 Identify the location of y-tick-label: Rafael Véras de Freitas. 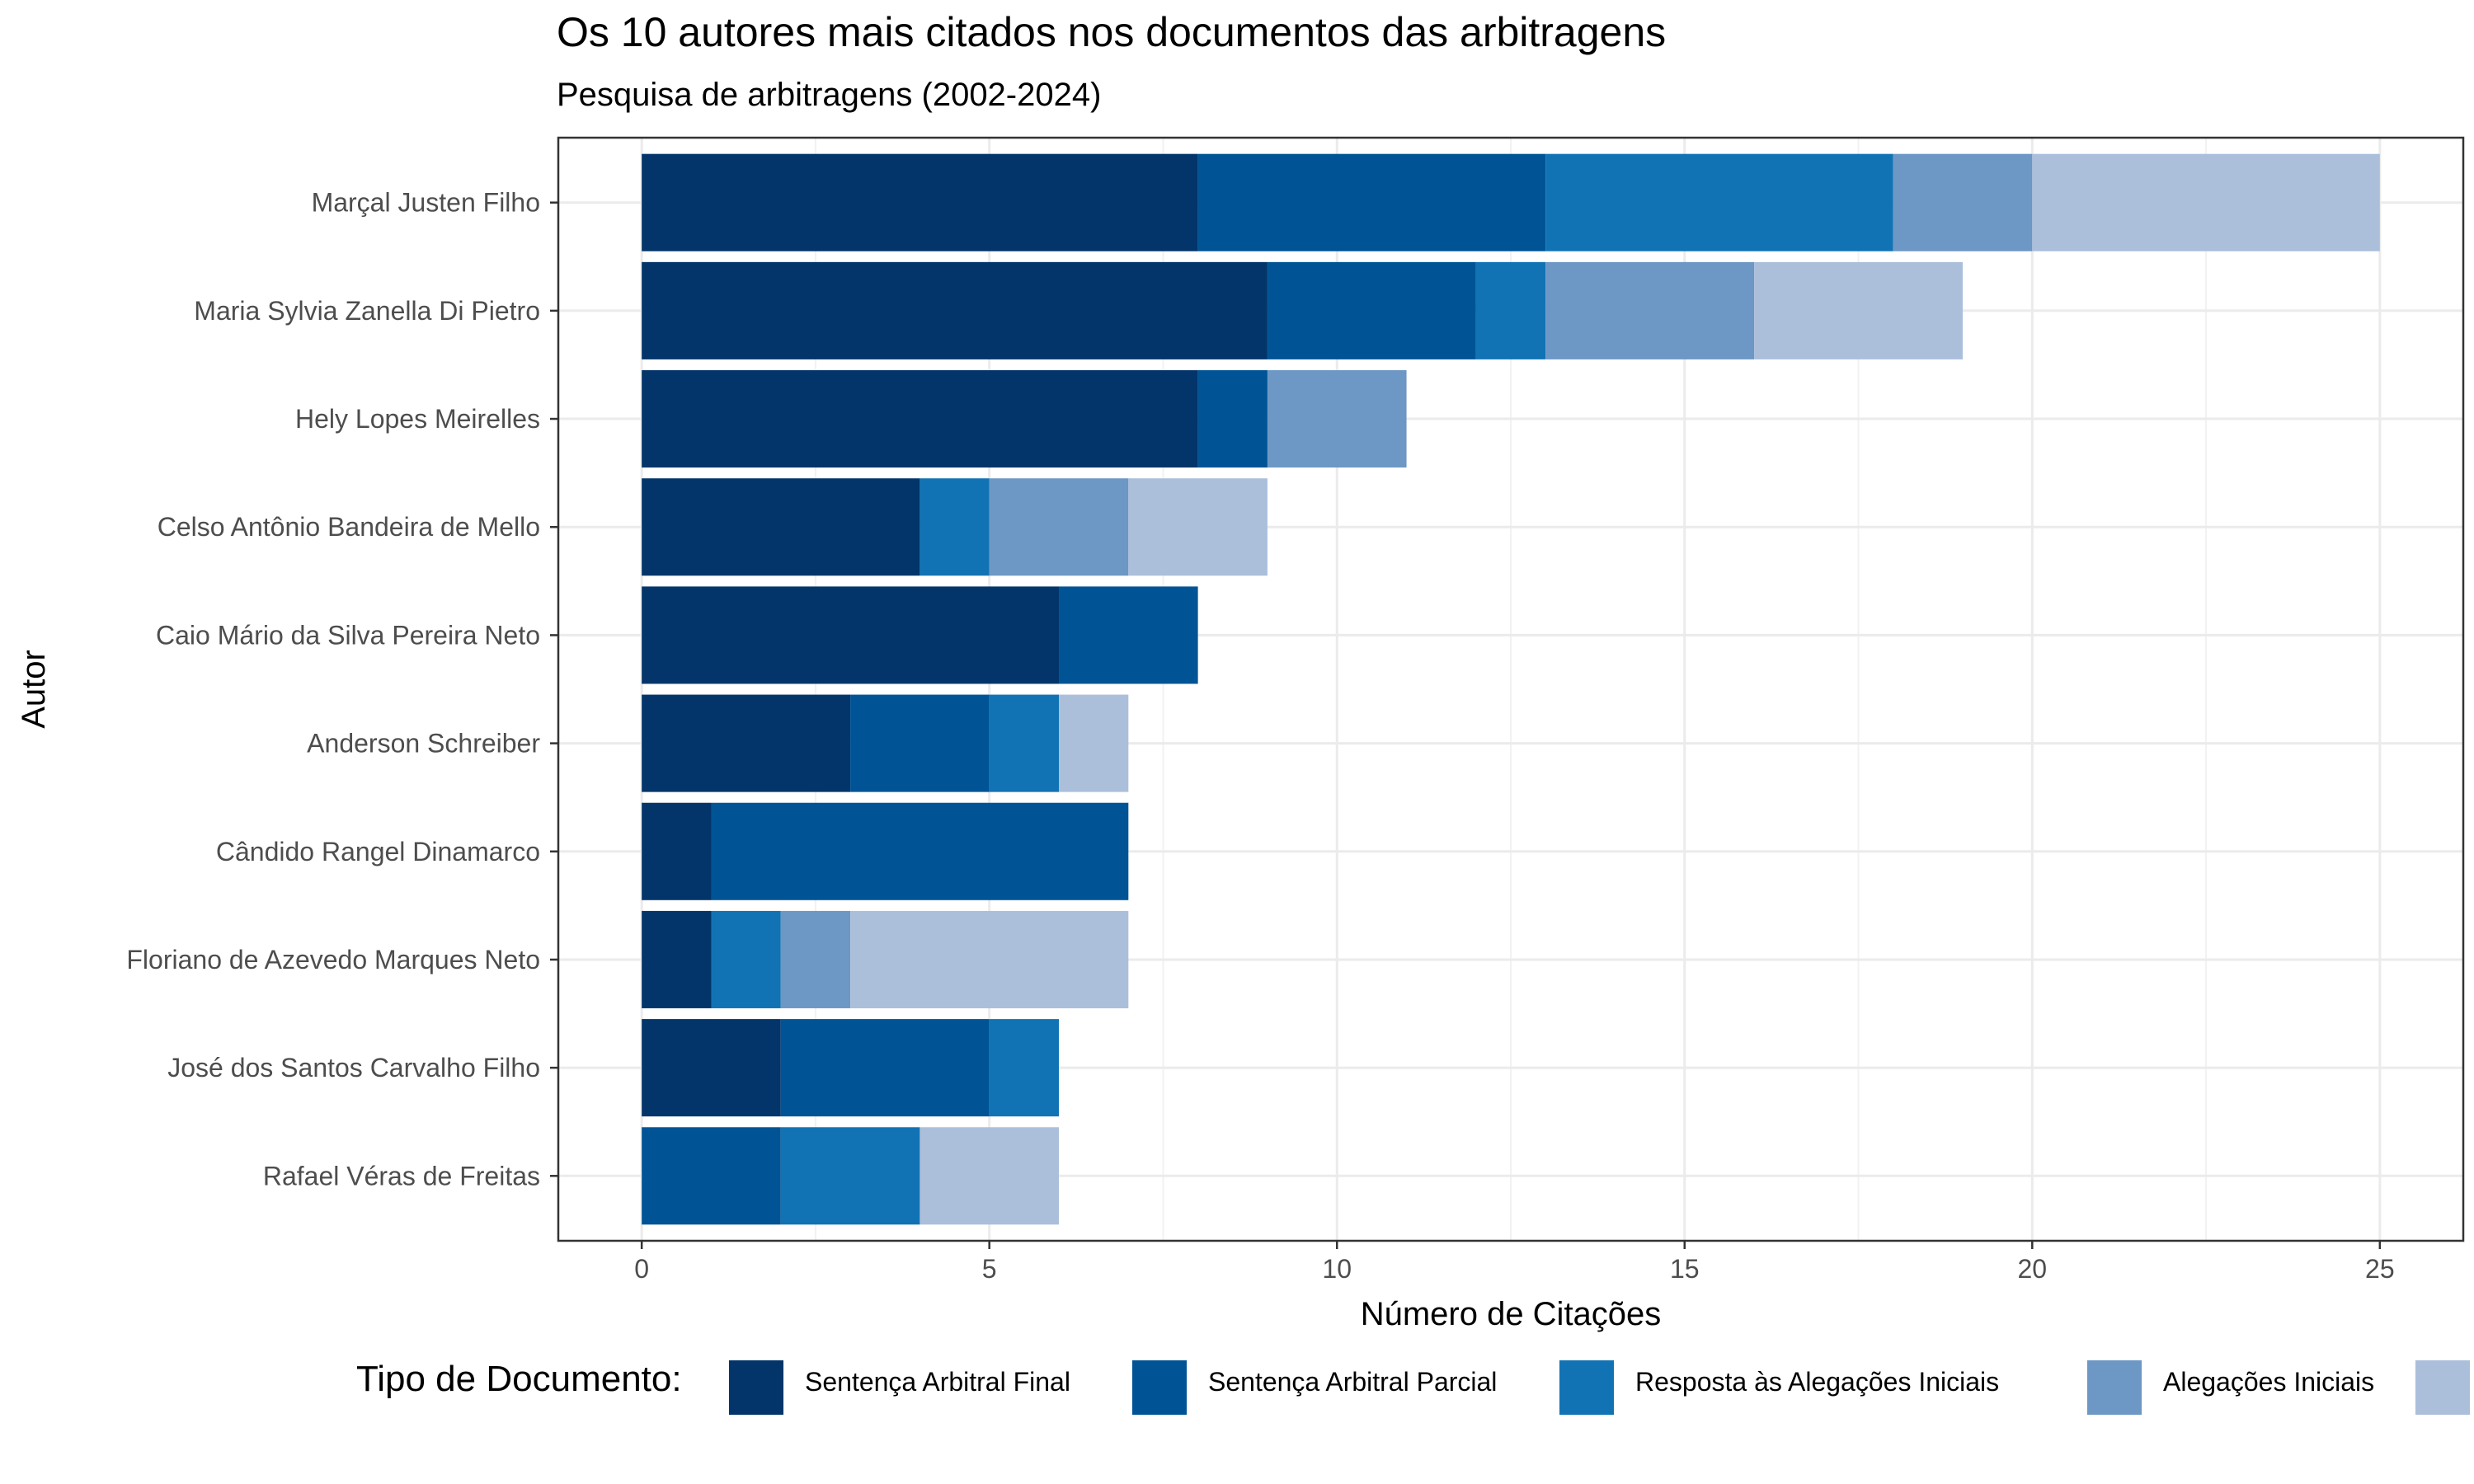
(401, 1175).